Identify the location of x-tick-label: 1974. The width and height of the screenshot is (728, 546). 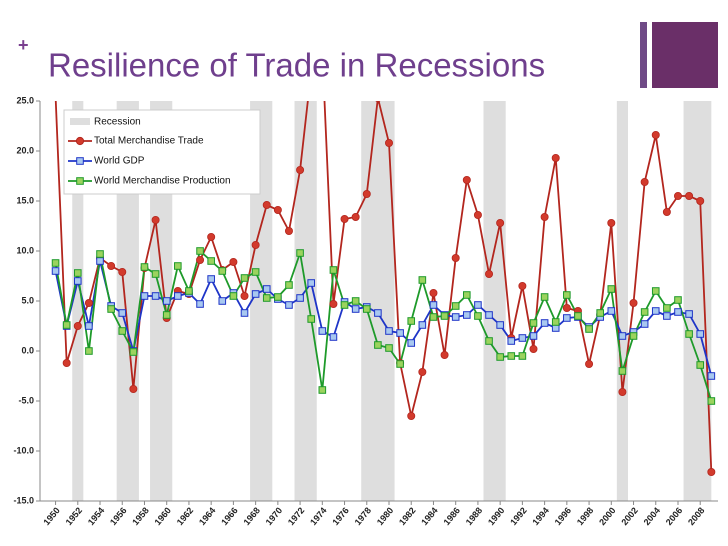
(318, 516).